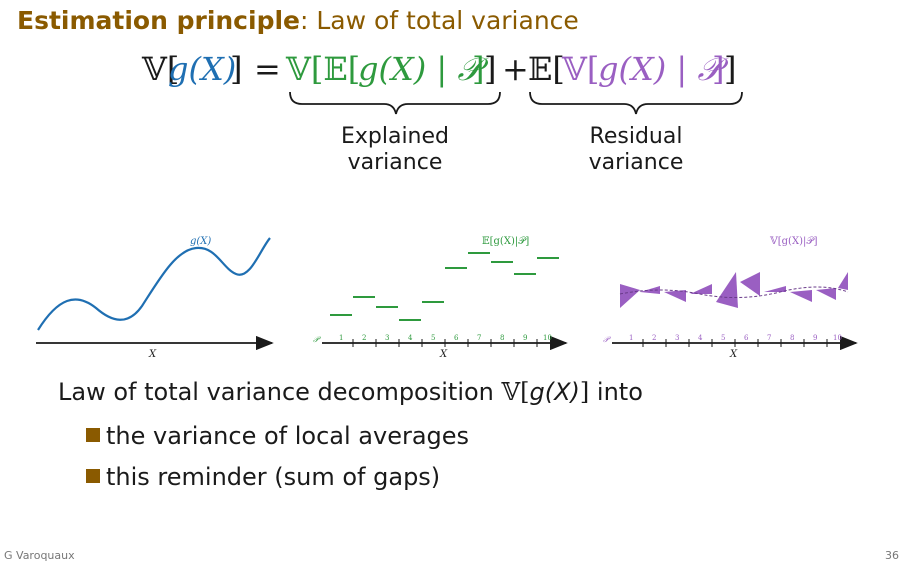  Describe the element at coordinates (158, 20) in the screenshot. I see `title-bold: Estimation principle` at that location.